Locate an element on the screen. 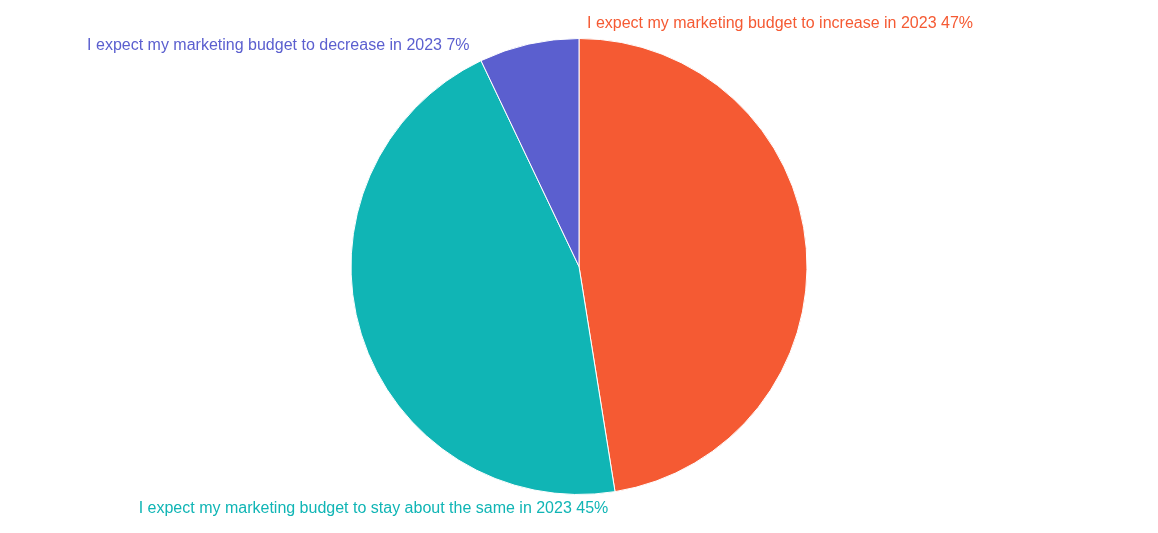  slice-label: I expect my marketing budget to increase in 2023 47% is located at coordinates (780, 22).